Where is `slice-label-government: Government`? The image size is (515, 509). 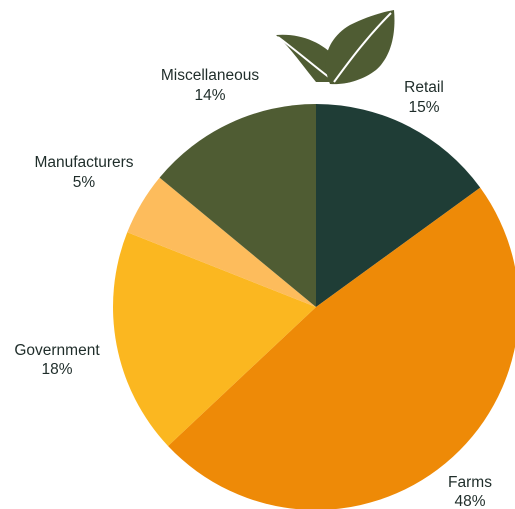 slice-label-government: Government is located at coordinates (57, 350).